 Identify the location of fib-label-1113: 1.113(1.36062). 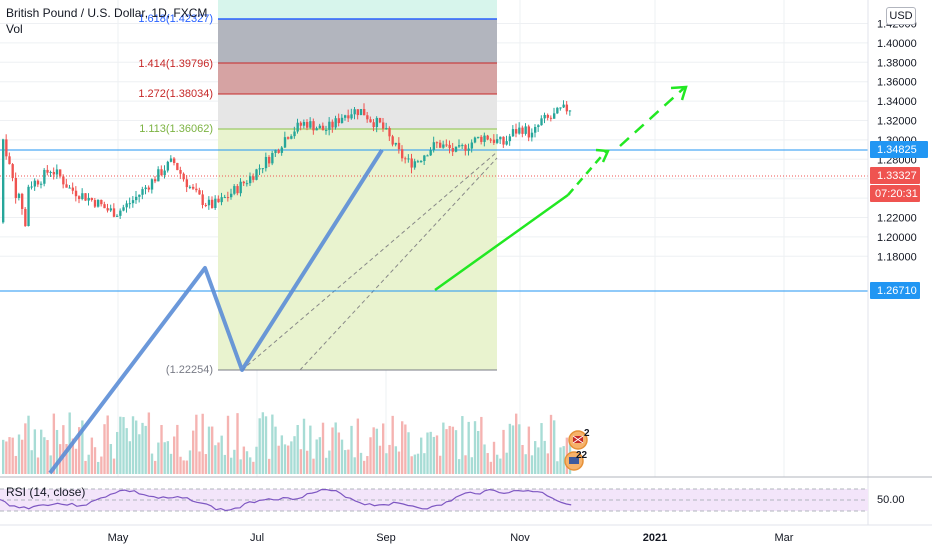
(176, 129).